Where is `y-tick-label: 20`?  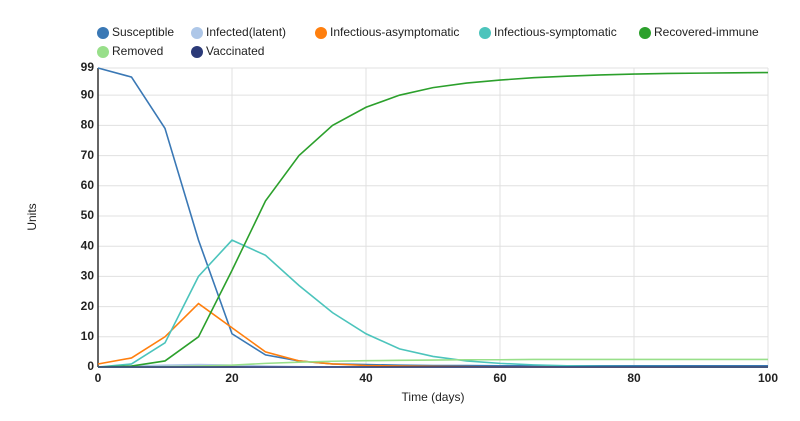
y-tick-label: 20 is located at coordinates (88, 306).